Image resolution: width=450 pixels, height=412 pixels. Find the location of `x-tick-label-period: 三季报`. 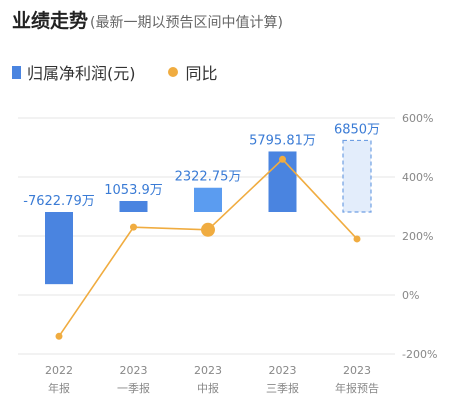

x-tick-label-period: 三季报 is located at coordinates (282, 388).